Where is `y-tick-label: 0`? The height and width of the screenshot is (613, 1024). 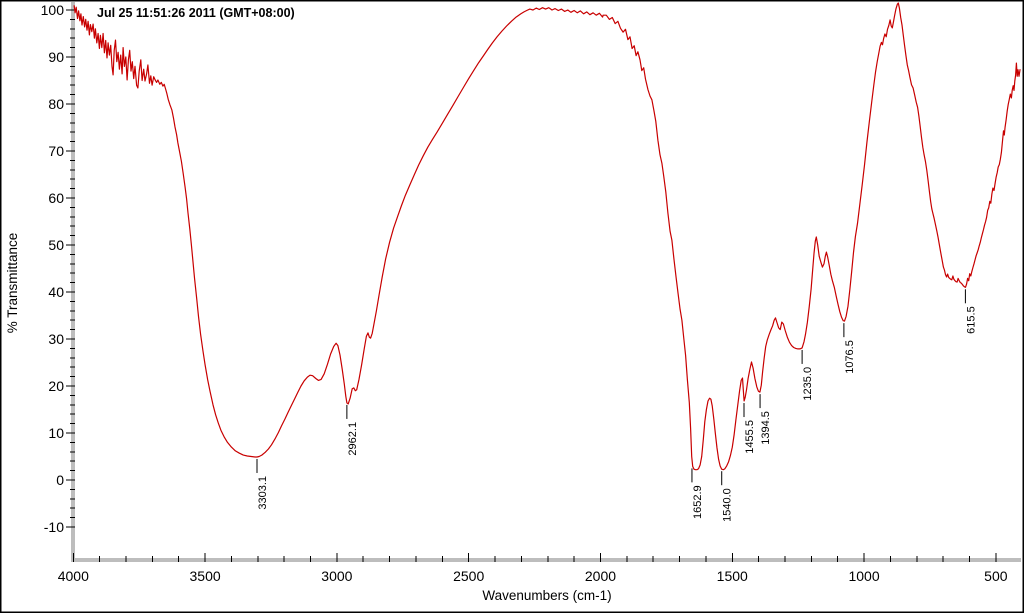
y-tick-label: 0 is located at coordinates (60, 480).